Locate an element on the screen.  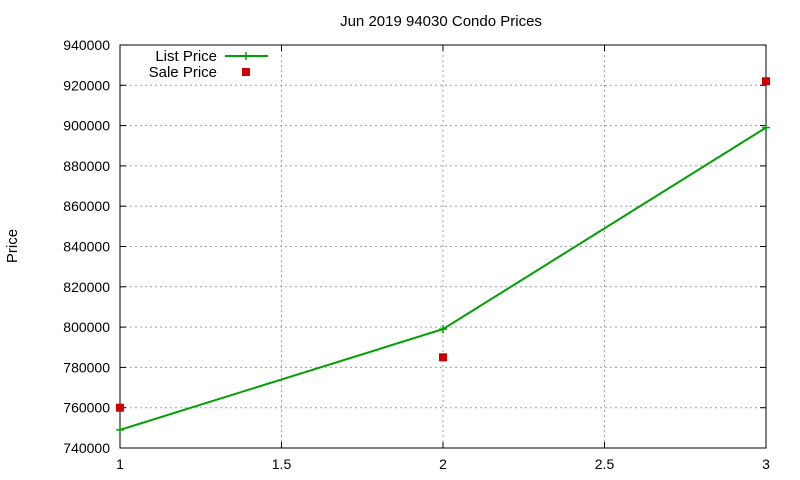
y-tick-label: 840000 is located at coordinates (86, 247).